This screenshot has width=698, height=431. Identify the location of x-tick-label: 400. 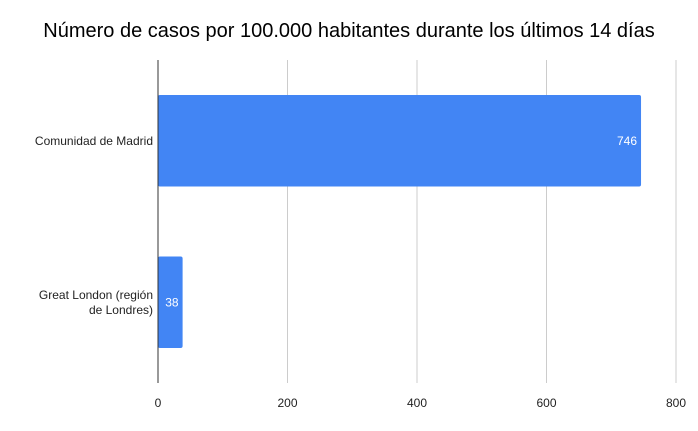
(417, 403).